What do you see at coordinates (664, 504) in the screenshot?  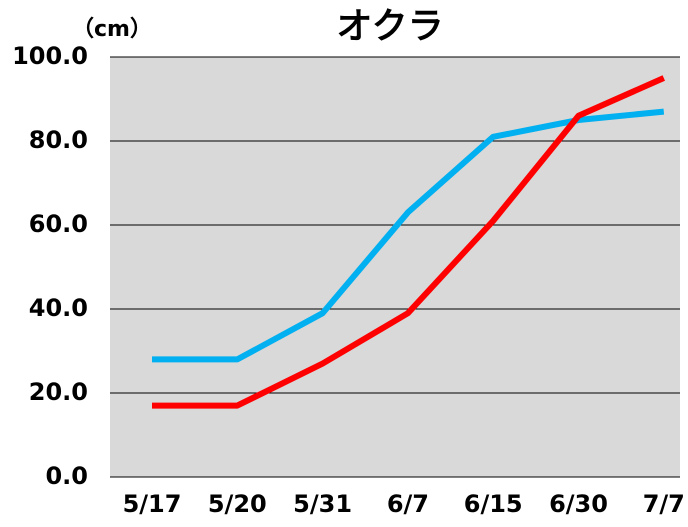 I see `x-tick-label: 7/7` at bounding box center [664, 504].